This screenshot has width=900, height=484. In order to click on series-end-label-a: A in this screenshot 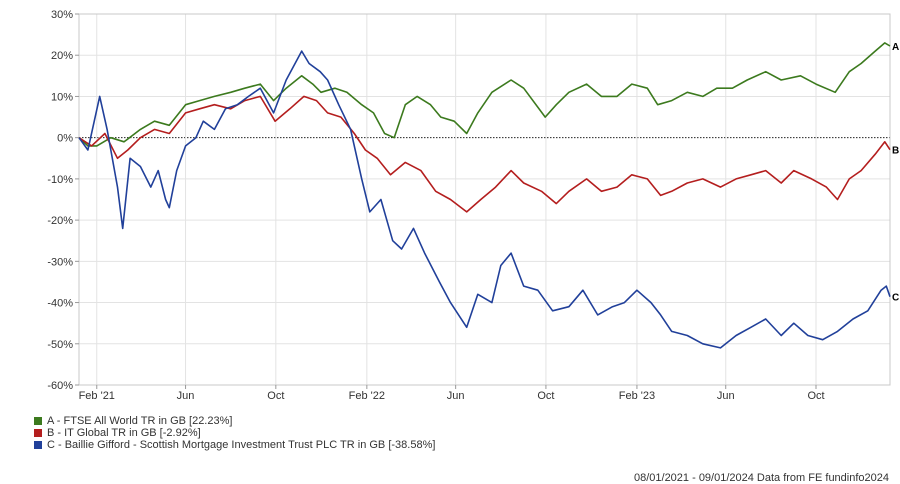, I will do `click(895, 47)`.